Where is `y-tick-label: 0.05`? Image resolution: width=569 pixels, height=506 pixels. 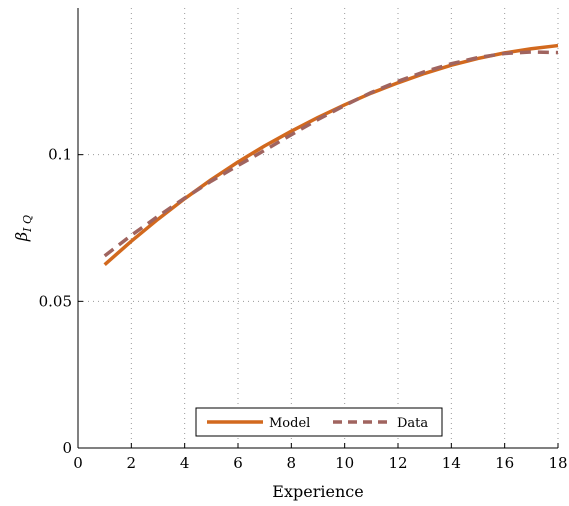
y-tick-label: 0.05 is located at coordinates (55, 301).